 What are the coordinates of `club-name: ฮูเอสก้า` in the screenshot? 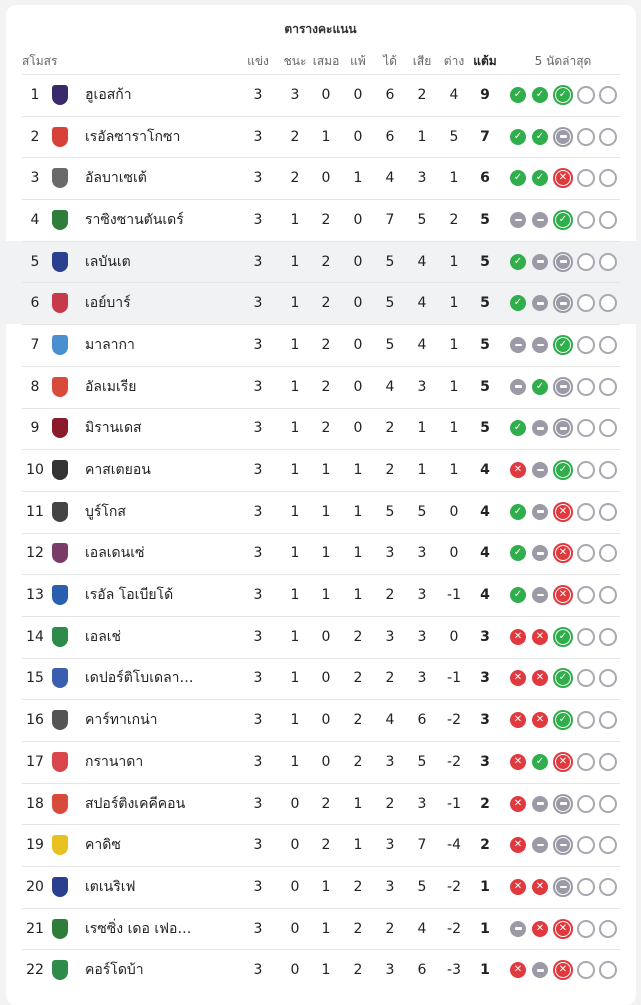 It's located at (108, 94).